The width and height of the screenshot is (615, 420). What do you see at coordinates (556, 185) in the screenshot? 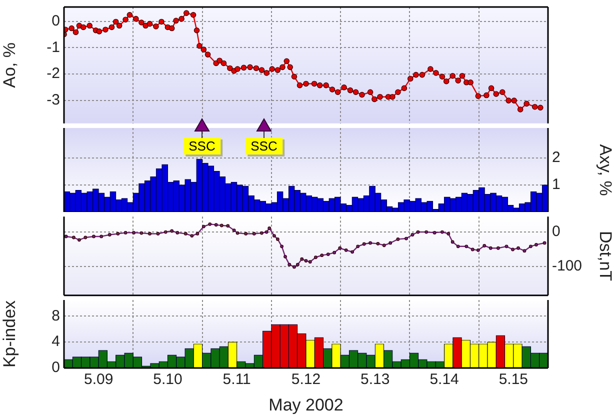
I see `y-tick-label: 1` at bounding box center [556, 185].